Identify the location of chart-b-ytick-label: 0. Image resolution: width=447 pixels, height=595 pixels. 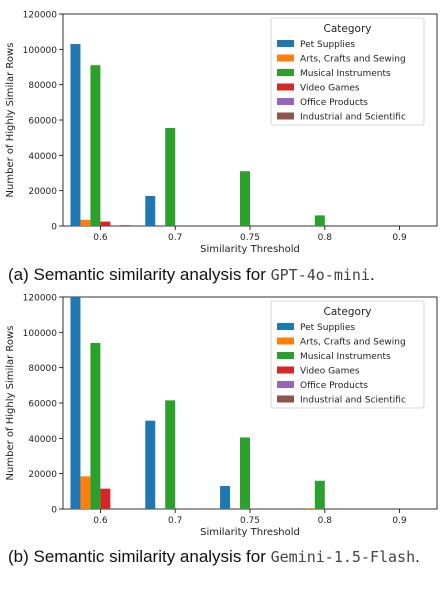
(54, 511).